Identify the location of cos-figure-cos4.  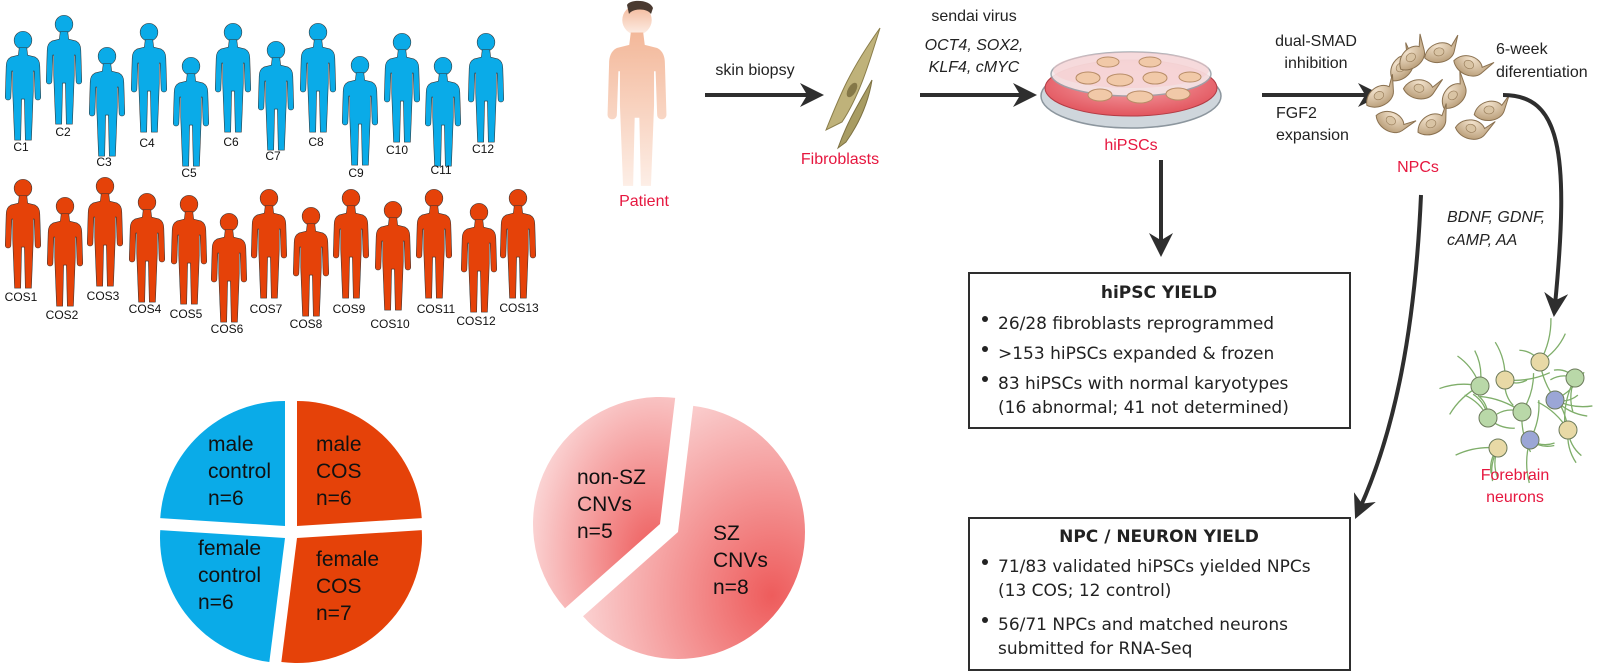
(147, 247).